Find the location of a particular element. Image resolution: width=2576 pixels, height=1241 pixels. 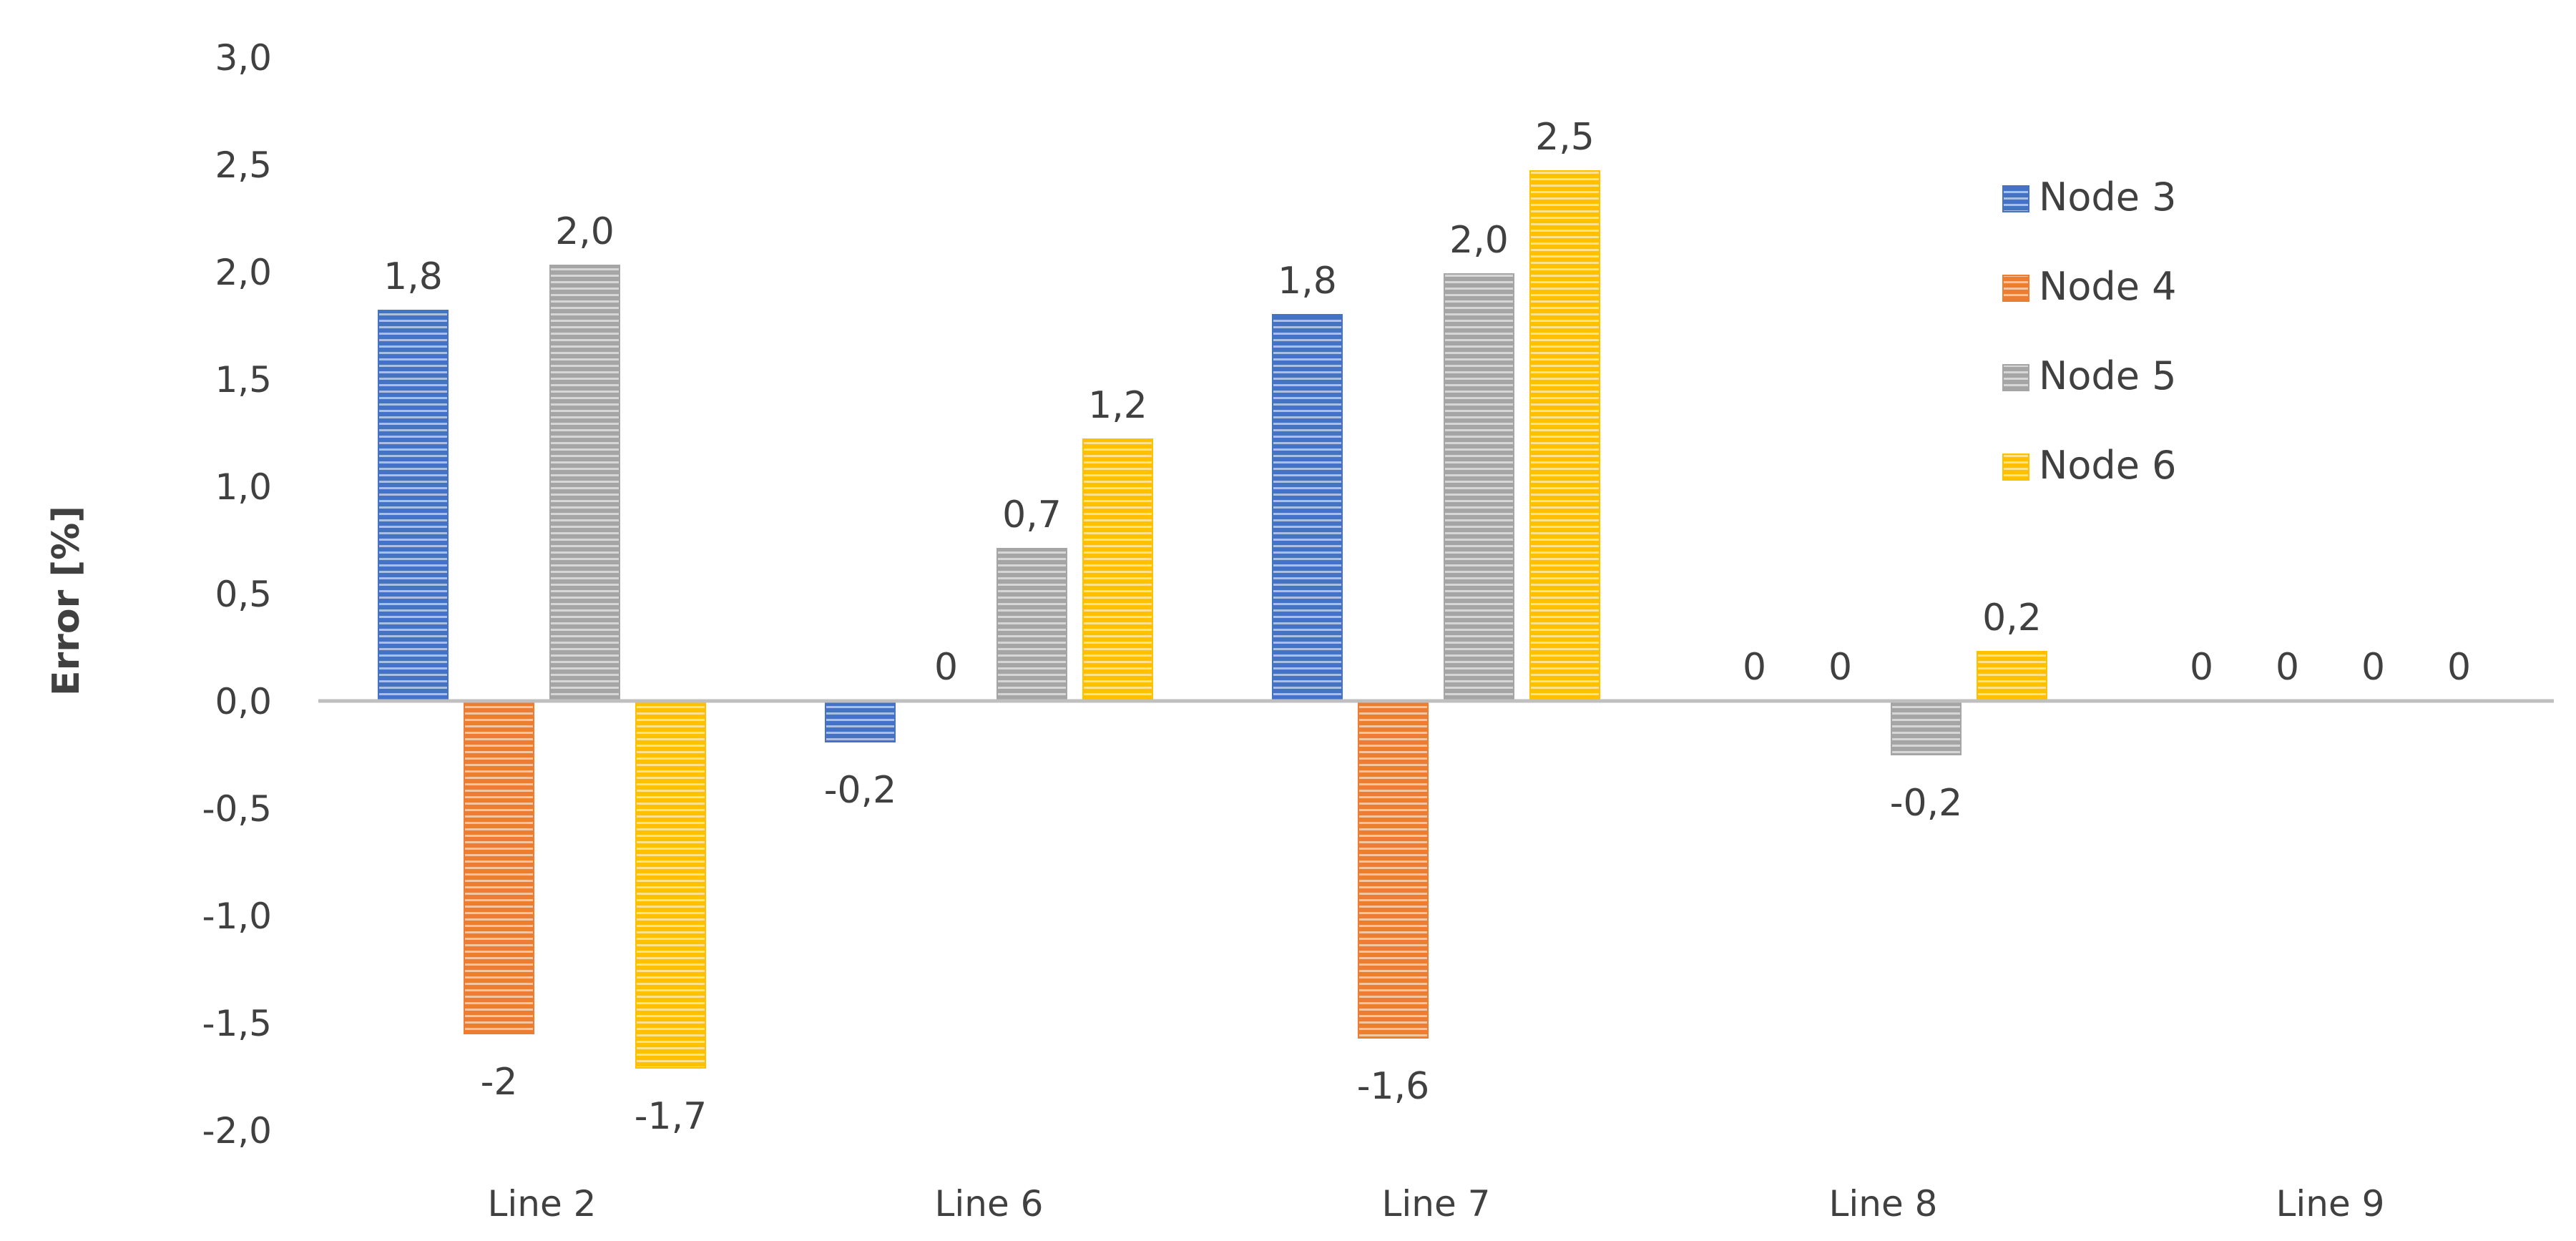

y-axis-label: Error [%] is located at coordinates (66, 601).